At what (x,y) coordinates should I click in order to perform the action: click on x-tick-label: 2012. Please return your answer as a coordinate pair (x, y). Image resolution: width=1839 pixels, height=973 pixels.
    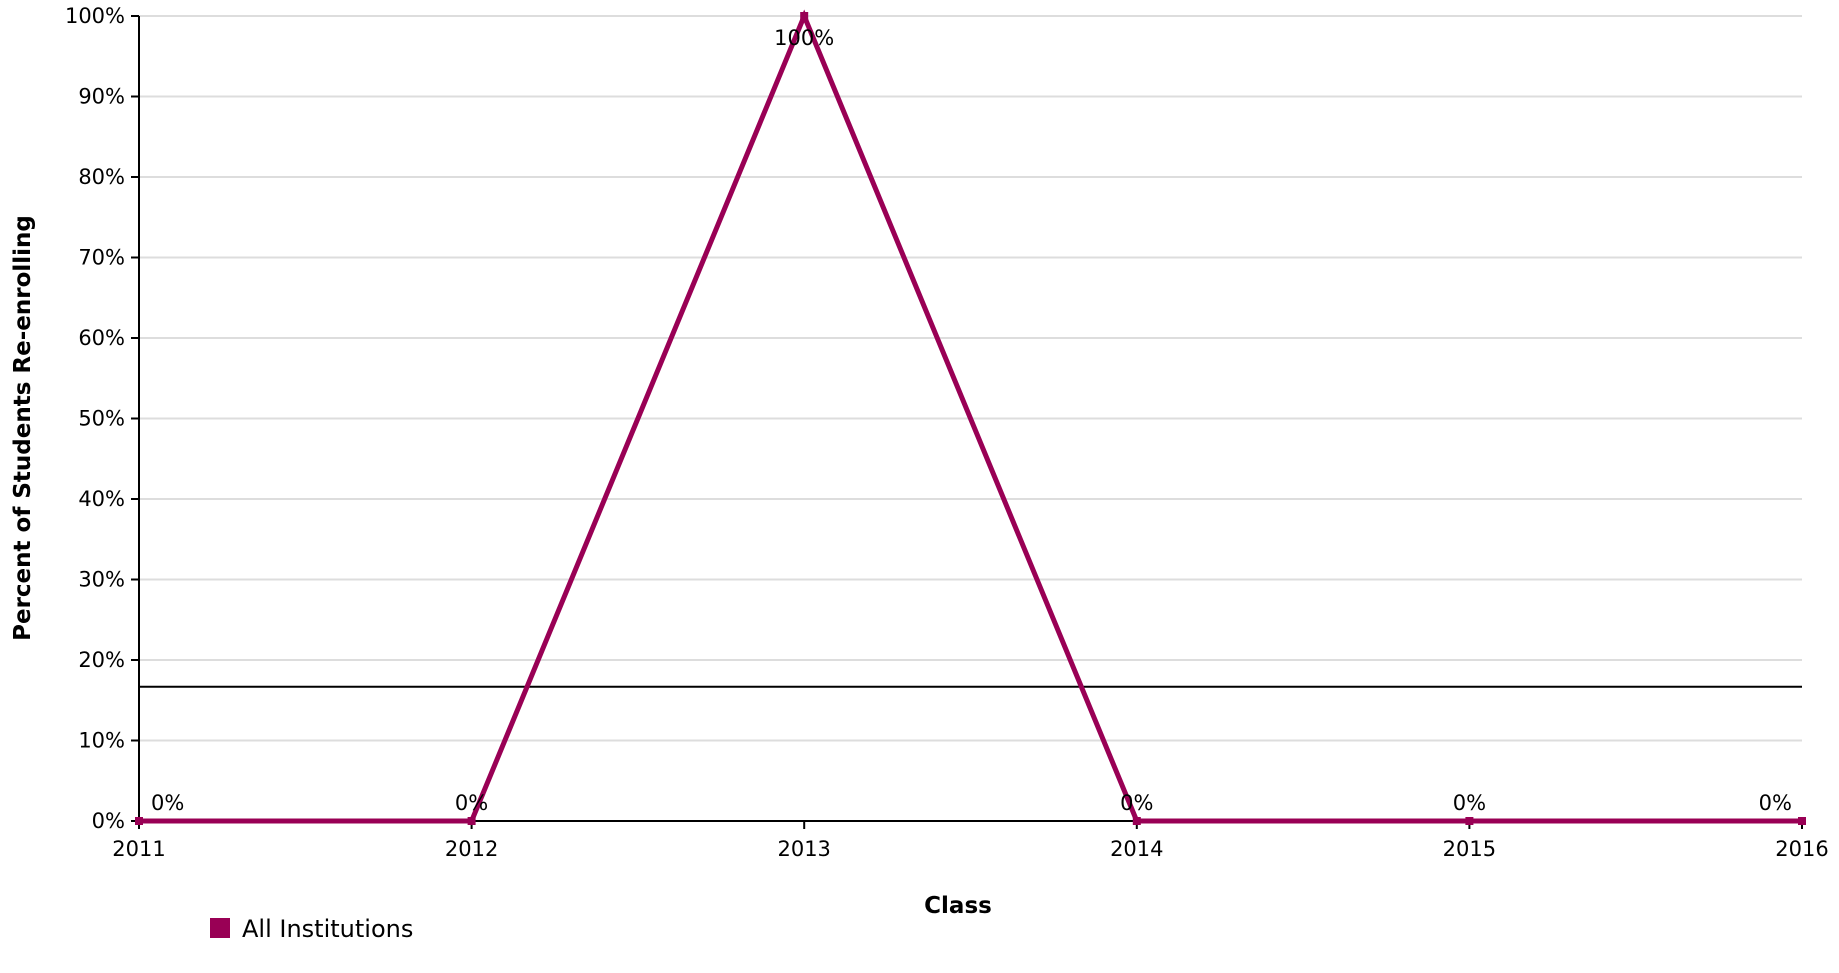
    Looking at the image, I should click on (471, 849).